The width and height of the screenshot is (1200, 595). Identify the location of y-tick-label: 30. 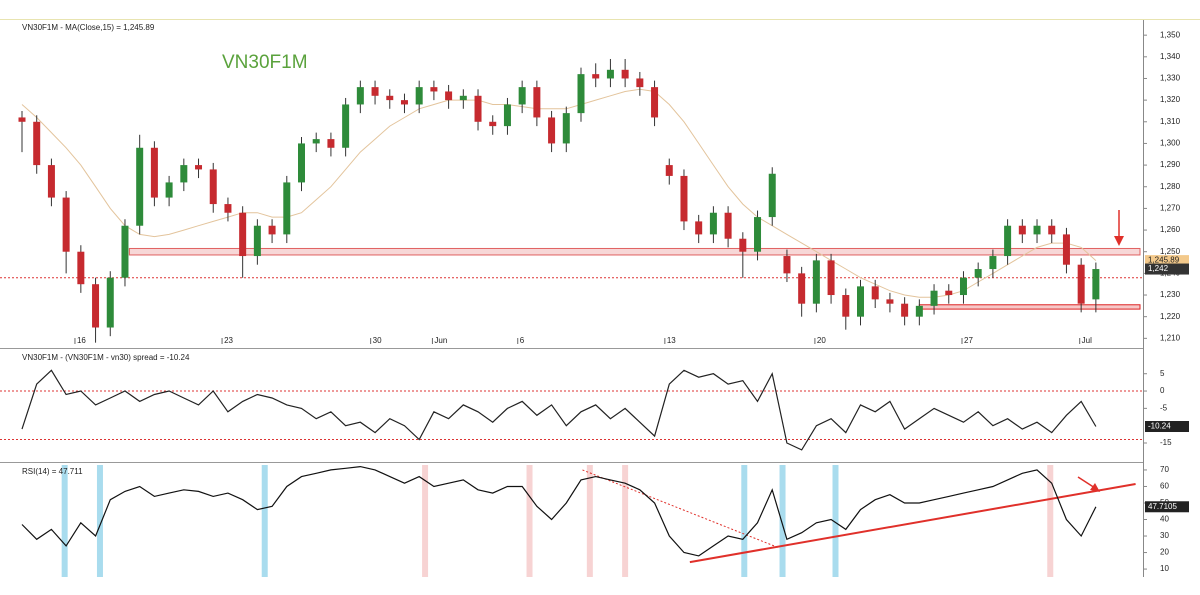
(1164, 535).